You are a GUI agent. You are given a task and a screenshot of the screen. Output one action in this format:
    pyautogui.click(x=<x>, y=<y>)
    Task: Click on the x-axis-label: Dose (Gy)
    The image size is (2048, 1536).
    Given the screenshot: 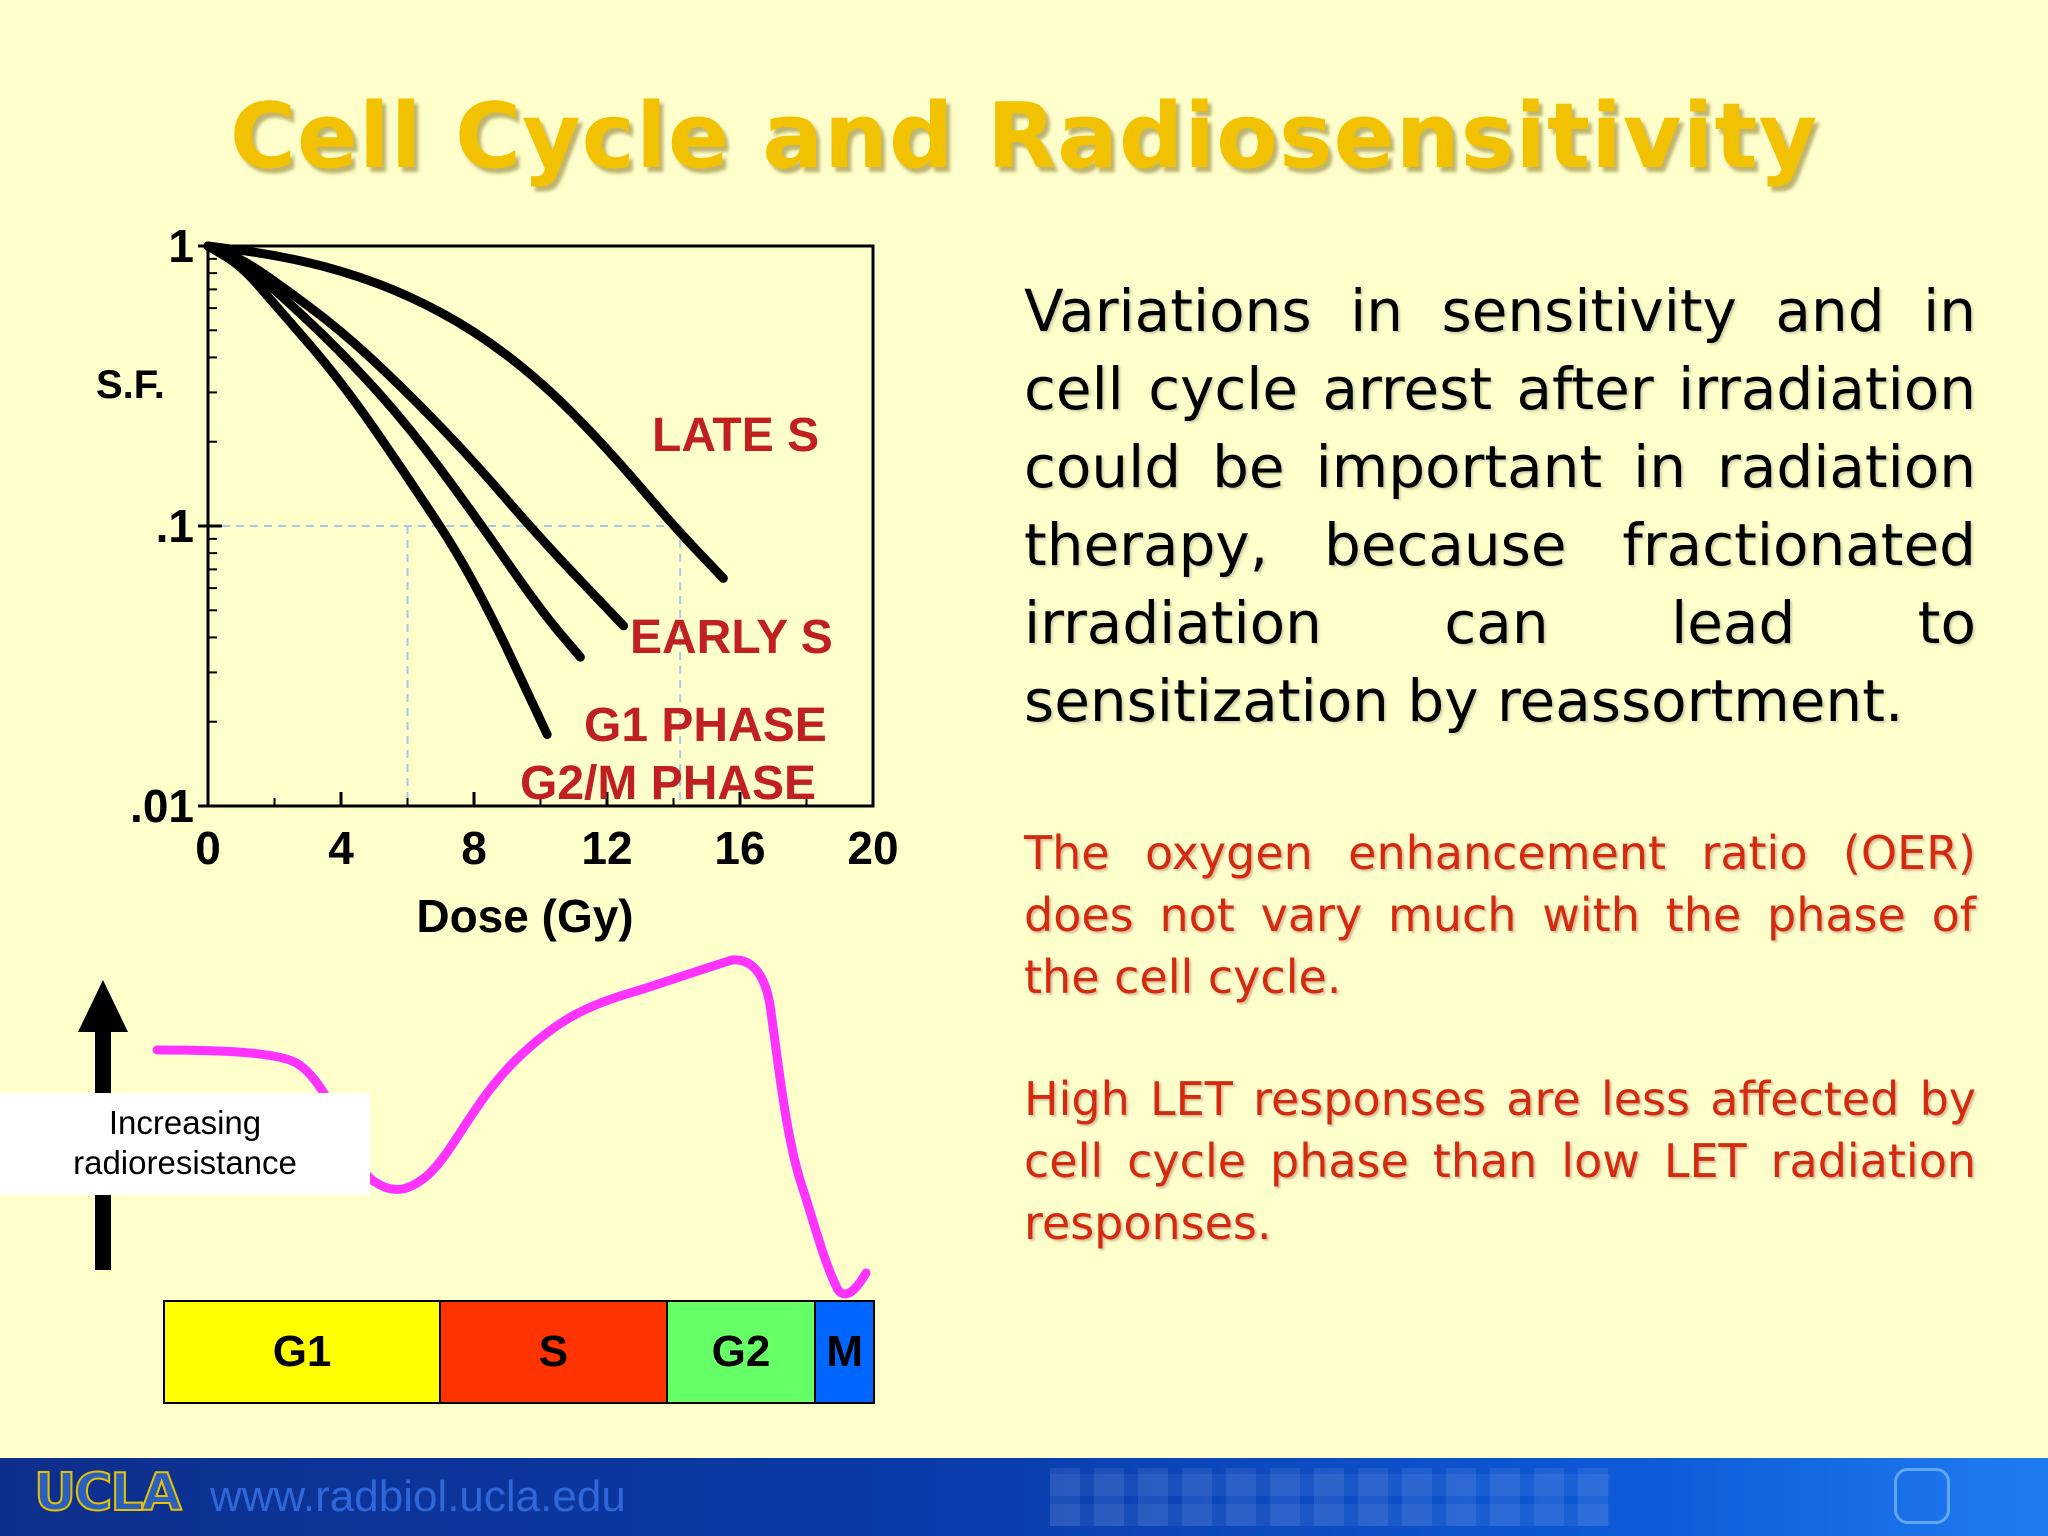 What is the action you would take?
    pyautogui.click(x=524, y=916)
    